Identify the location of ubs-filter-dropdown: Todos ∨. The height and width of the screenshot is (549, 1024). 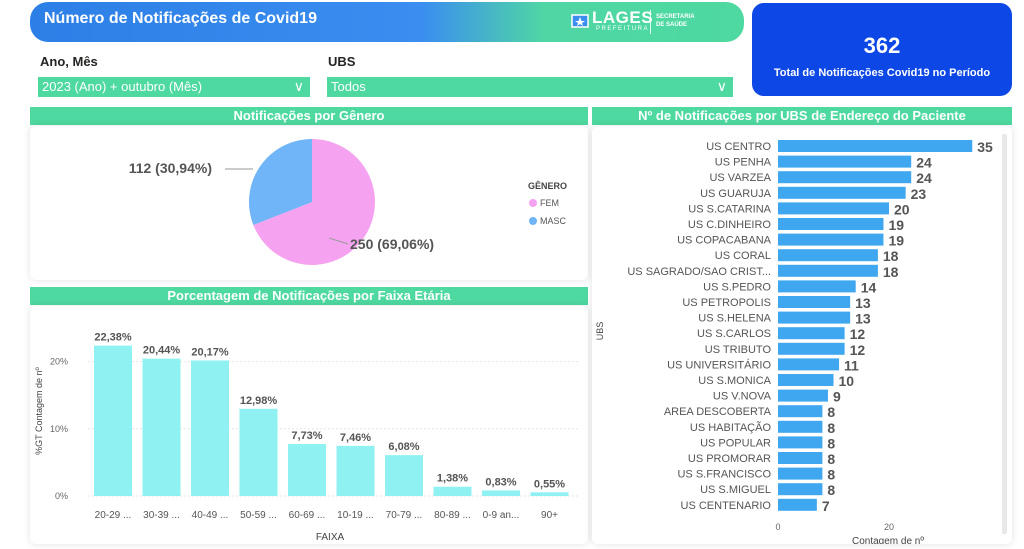
(530, 87).